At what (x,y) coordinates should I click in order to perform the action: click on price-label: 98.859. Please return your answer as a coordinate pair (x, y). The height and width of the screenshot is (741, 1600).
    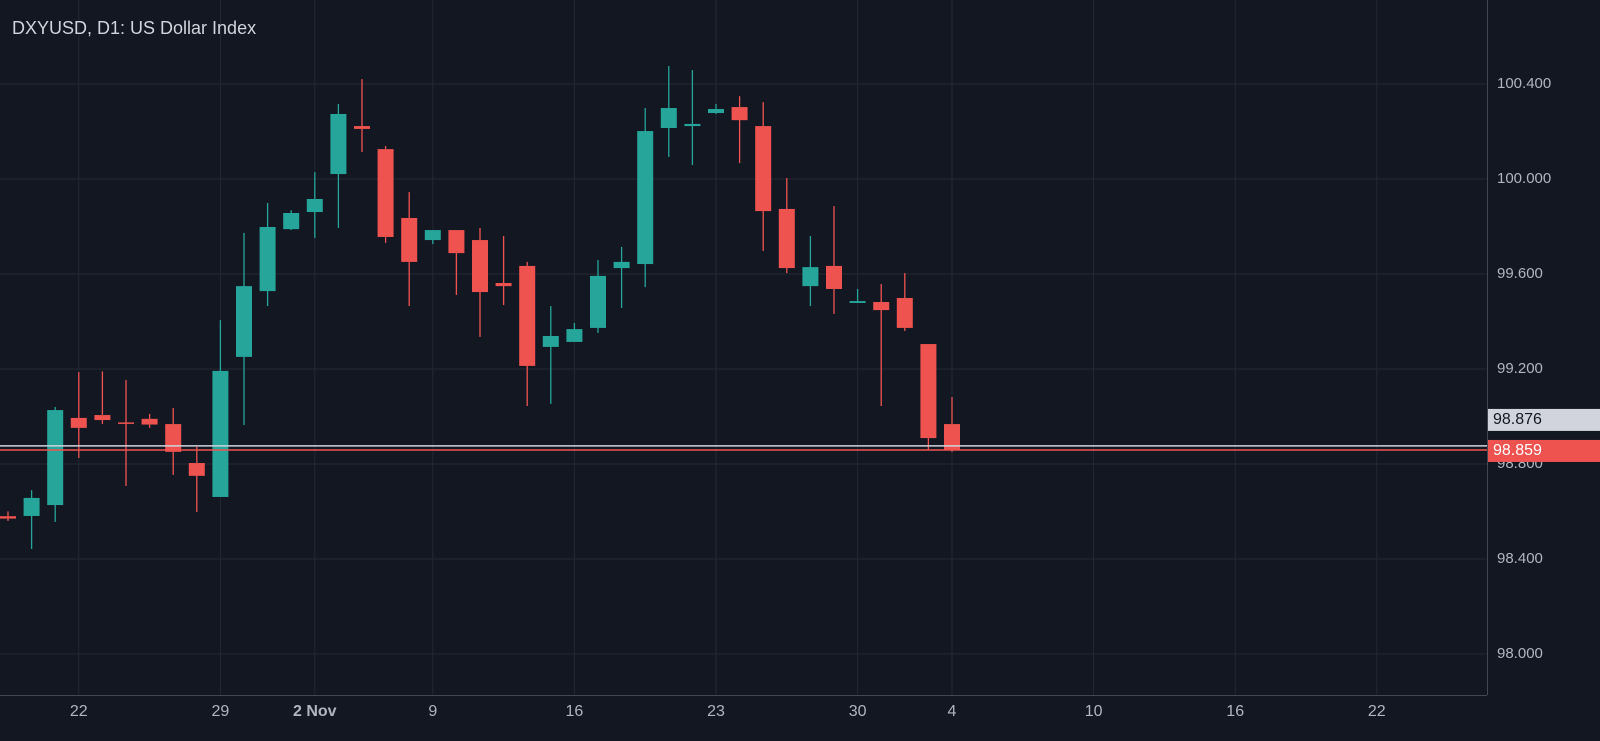
    Looking at the image, I should click on (1517, 450).